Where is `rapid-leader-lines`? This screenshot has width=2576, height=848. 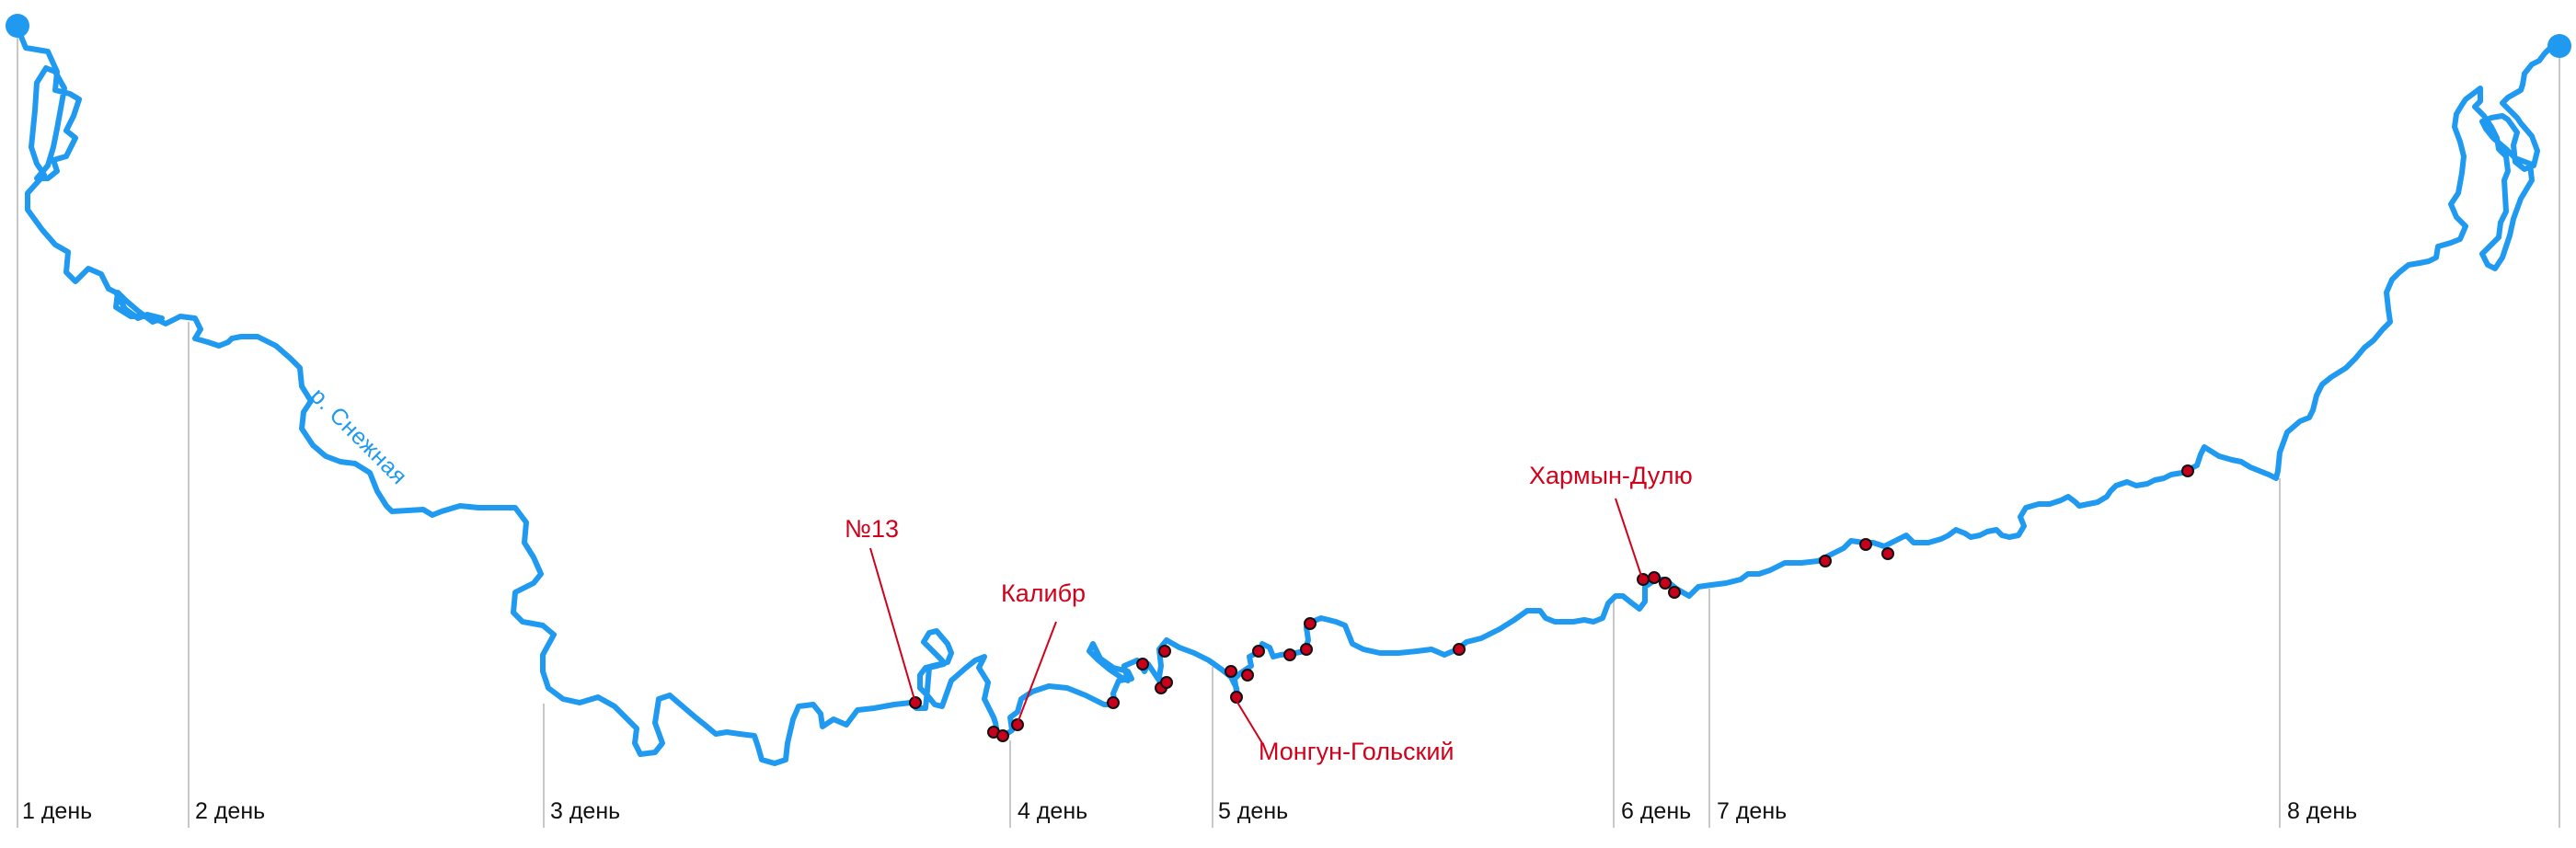 rapid-leader-lines is located at coordinates (1255, 621).